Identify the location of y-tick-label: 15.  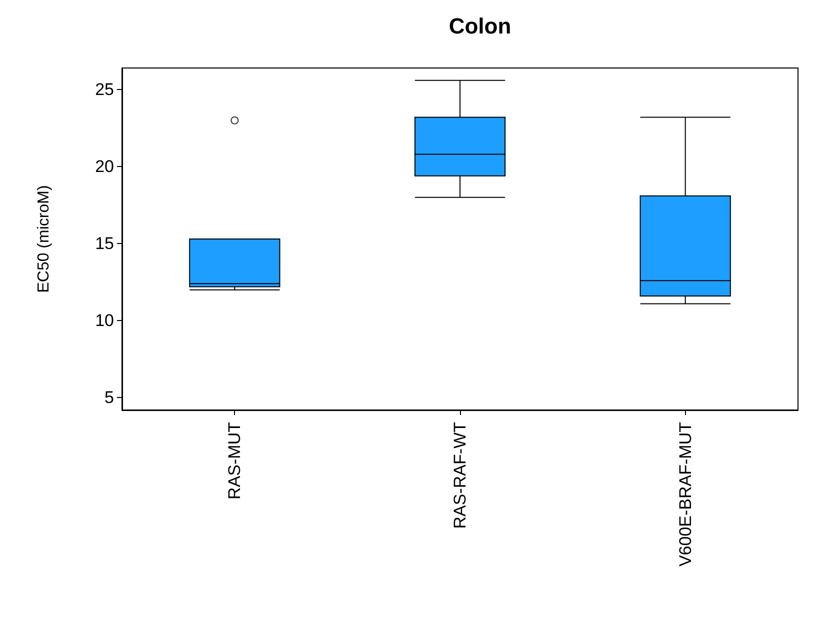
(104, 244).